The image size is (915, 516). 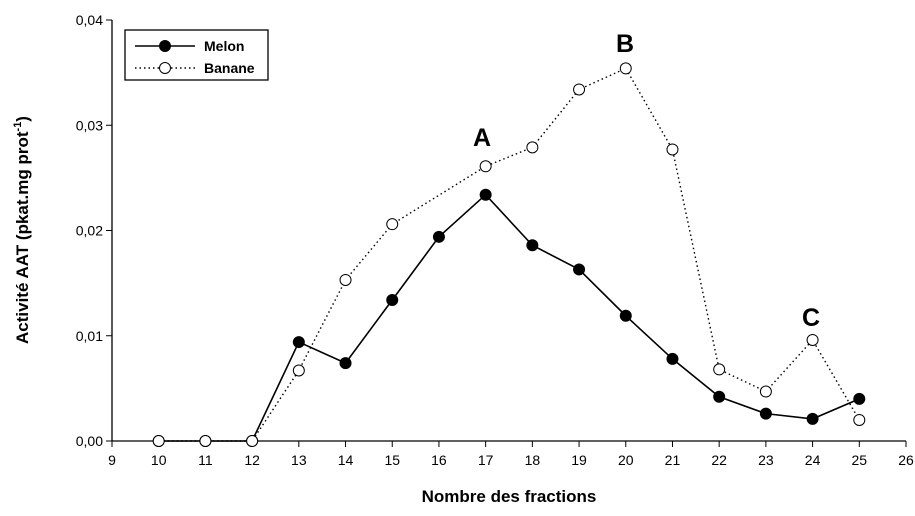 What do you see at coordinates (625, 44) in the screenshot?
I see `annotation: B` at bounding box center [625, 44].